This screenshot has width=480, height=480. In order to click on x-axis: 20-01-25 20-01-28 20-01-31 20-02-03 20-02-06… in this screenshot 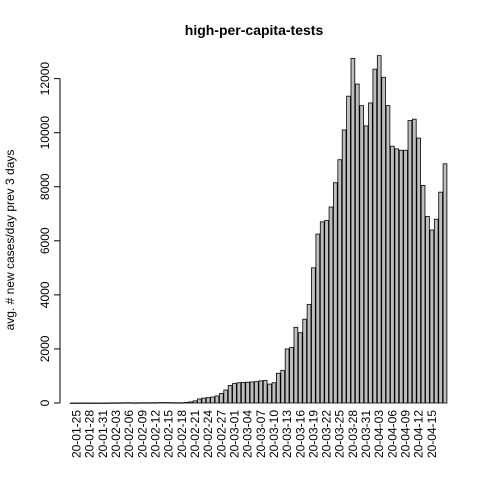, I will do `click(254, 434)`.